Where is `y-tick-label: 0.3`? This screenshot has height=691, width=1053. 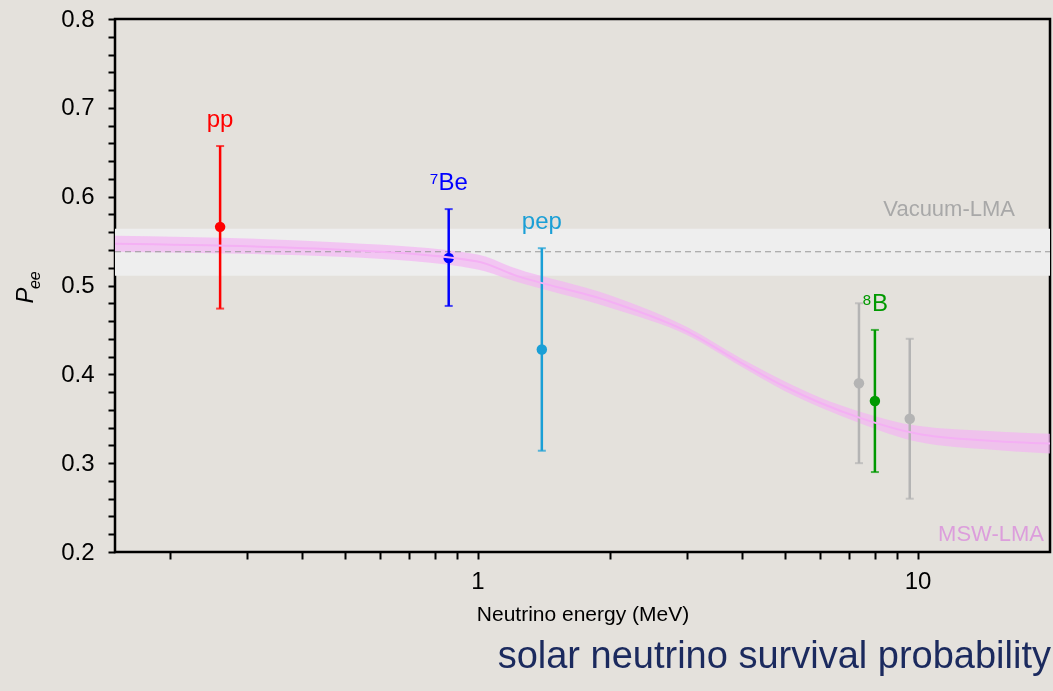
y-tick-label: 0.3 is located at coordinates (78, 462).